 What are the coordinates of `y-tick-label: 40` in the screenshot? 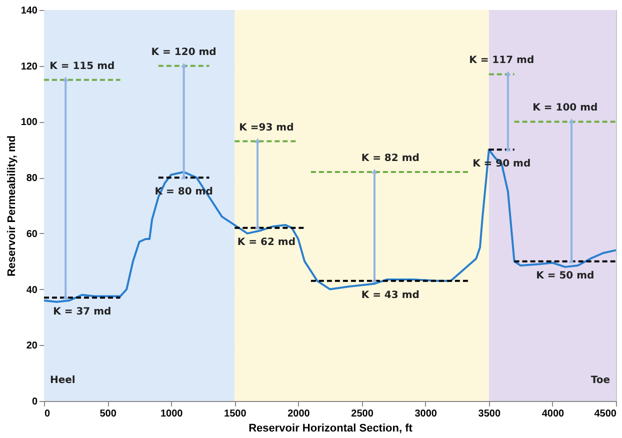 It's located at (32, 290).